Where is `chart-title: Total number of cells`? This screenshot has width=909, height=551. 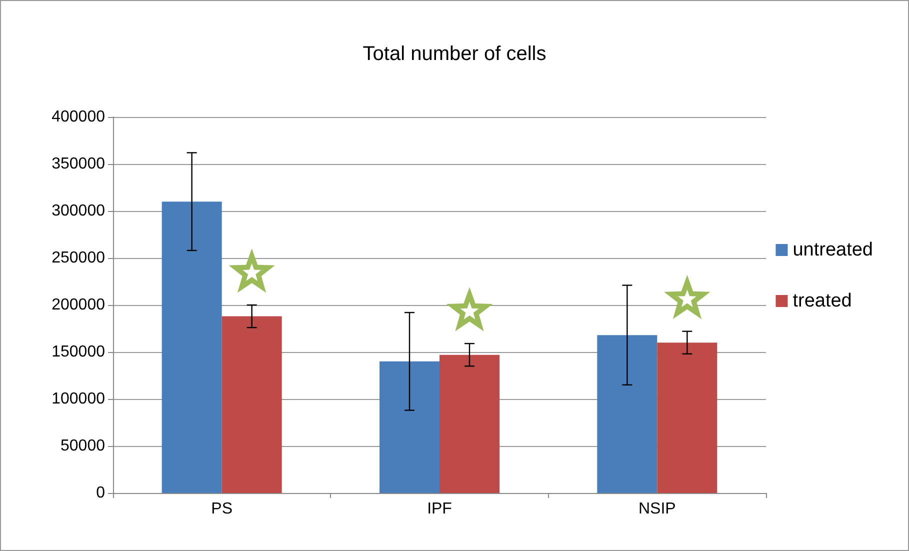
chart-title: Total number of cells is located at coordinates (454, 54).